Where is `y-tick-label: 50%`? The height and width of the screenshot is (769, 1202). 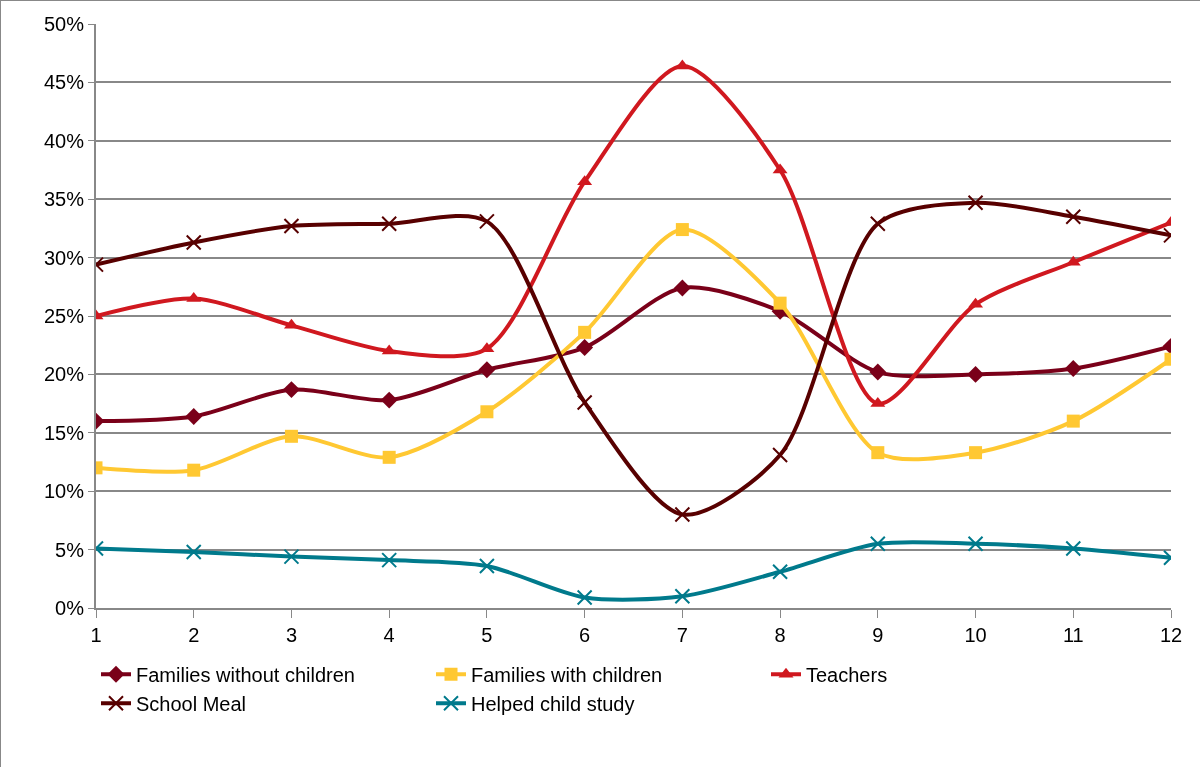
y-tick-label: 50% is located at coordinates (64, 24).